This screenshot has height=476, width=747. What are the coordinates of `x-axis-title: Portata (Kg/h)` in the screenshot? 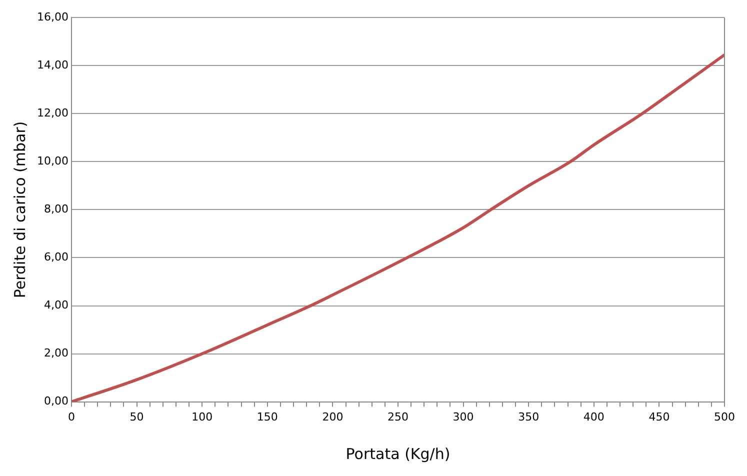 It's located at (398, 453).